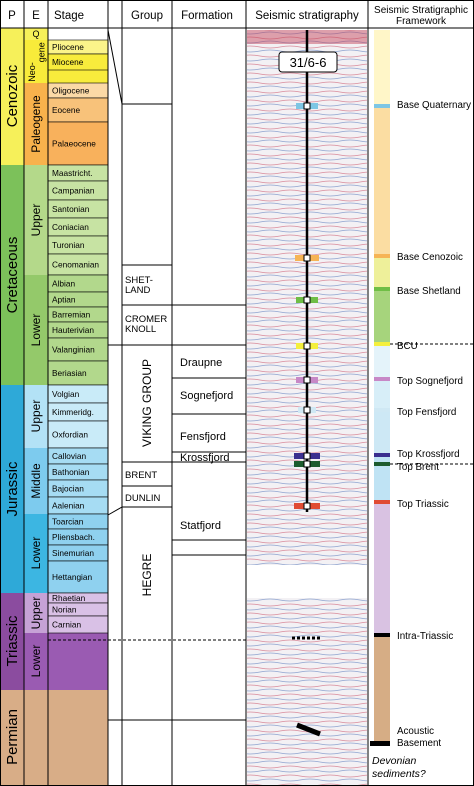 This screenshot has width=474, height=786. What do you see at coordinates (68, 506) in the screenshot?
I see `stage-label: Aalenian` at bounding box center [68, 506].